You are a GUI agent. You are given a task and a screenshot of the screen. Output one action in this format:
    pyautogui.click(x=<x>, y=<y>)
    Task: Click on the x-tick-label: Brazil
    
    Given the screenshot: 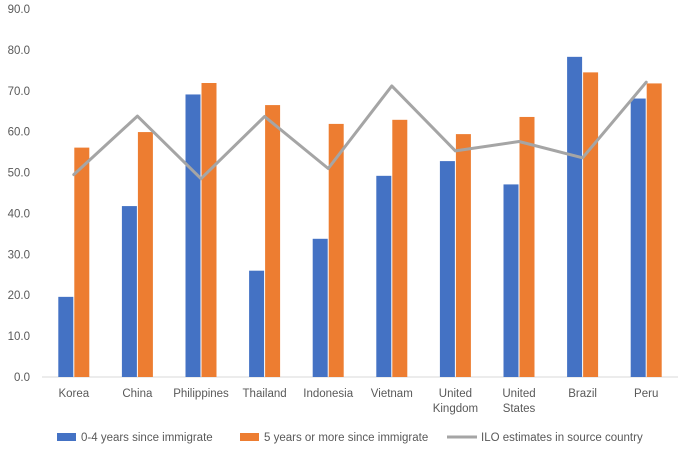 What is the action you would take?
    pyautogui.click(x=582, y=394)
    